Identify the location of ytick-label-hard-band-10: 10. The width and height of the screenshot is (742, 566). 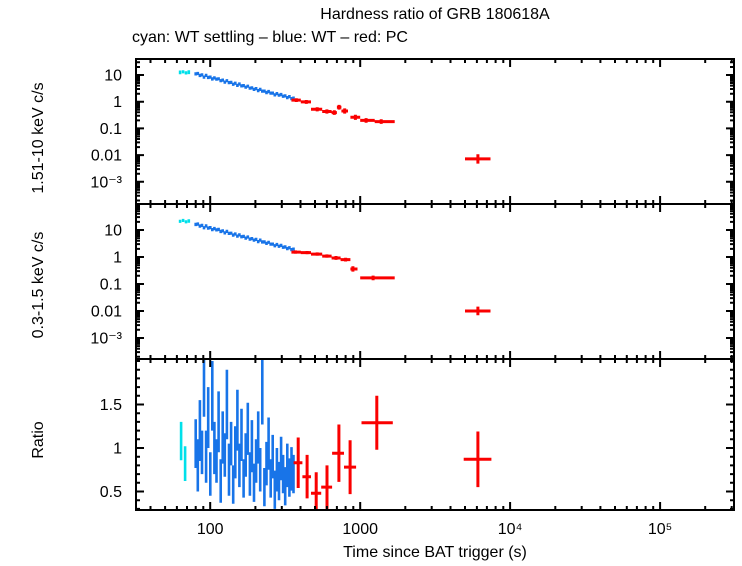
(113, 76).